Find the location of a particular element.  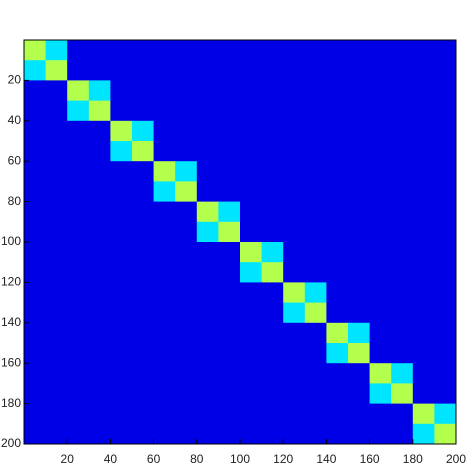

x-tick-label: 120 is located at coordinates (283, 459).